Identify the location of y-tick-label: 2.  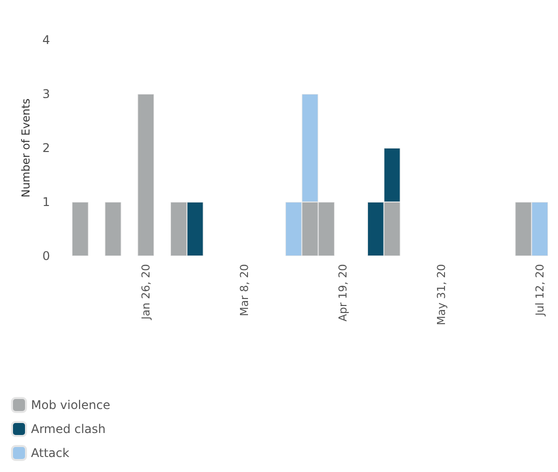
(46, 148).